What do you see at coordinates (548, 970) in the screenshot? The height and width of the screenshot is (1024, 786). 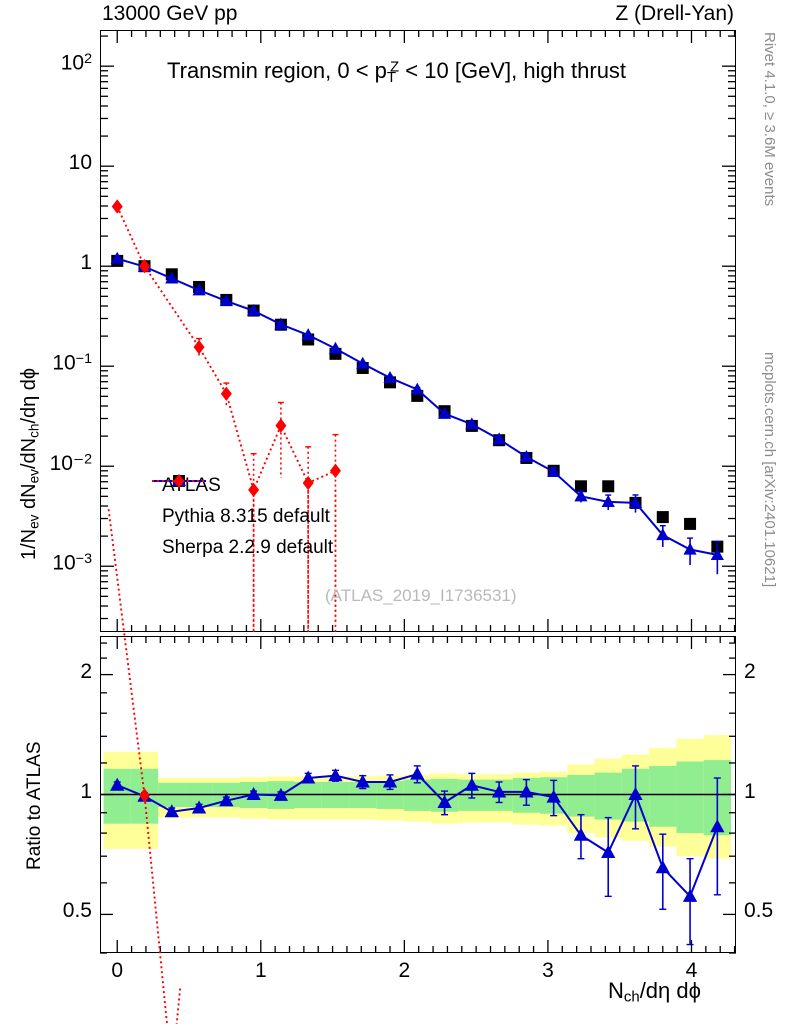 I see `x-tick-label: 3` at bounding box center [548, 970].